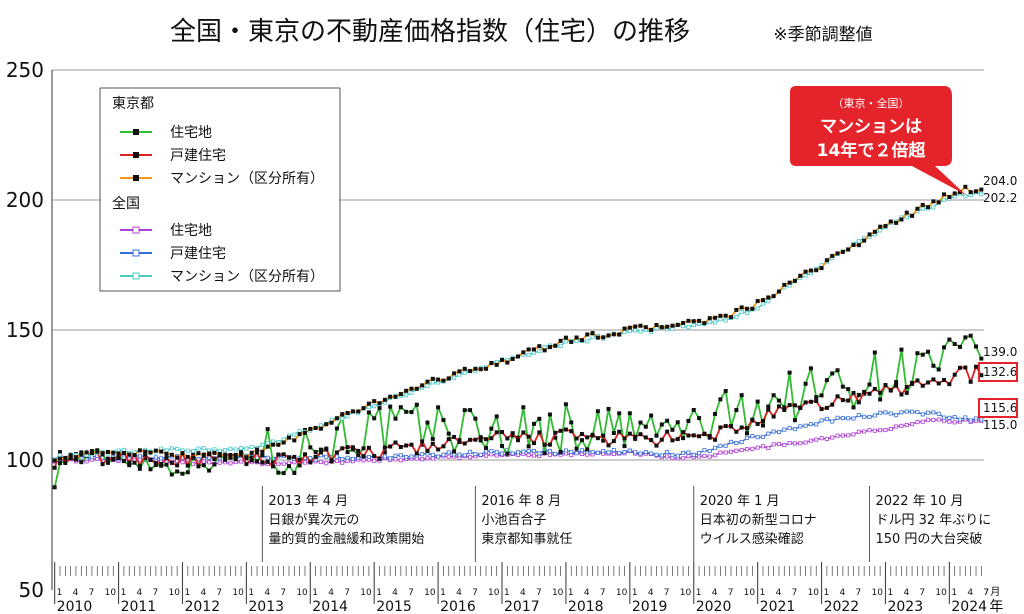 This screenshot has width=1024, height=614. What do you see at coordinates (933, 520) in the screenshot?
I see `annotation-text: ドル円 32 年ぶりに` at bounding box center [933, 520].